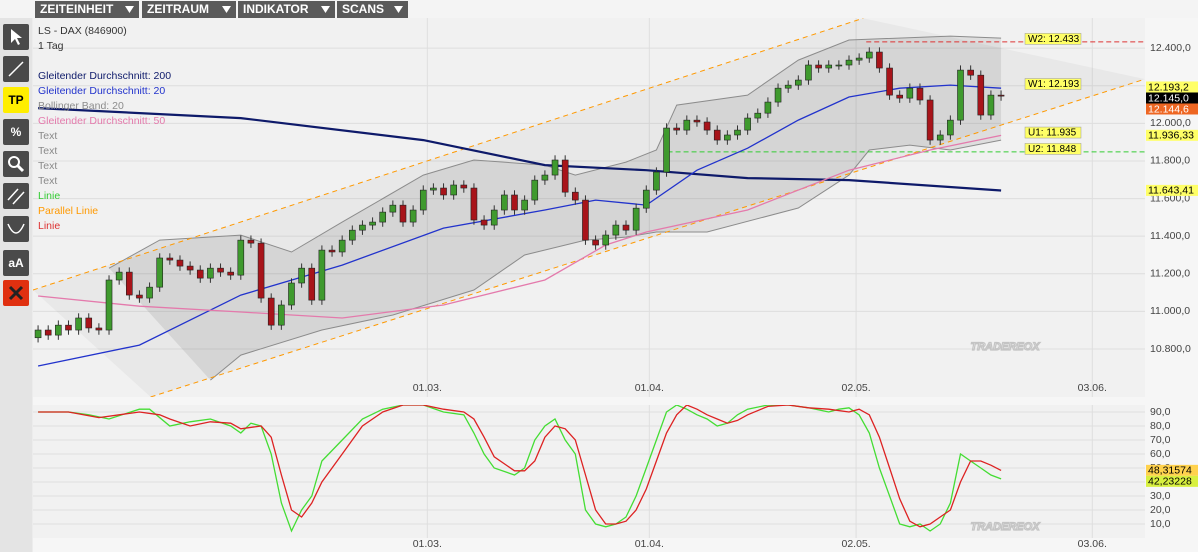 The height and width of the screenshot is (552, 1198). What do you see at coordinates (104, 76) in the screenshot?
I see `legend-entry: Gleitender Durchschnitt: 200` at bounding box center [104, 76].